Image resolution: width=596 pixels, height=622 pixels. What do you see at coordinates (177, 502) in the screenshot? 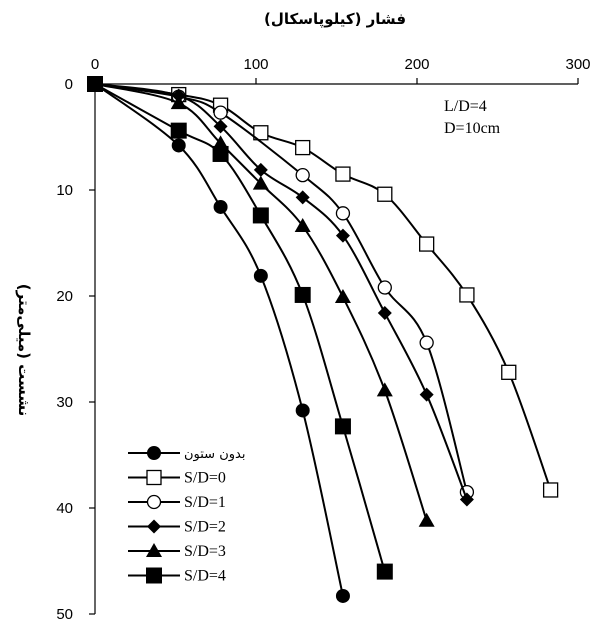
I see `legend-item: S/D=1` at bounding box center [177, 502].